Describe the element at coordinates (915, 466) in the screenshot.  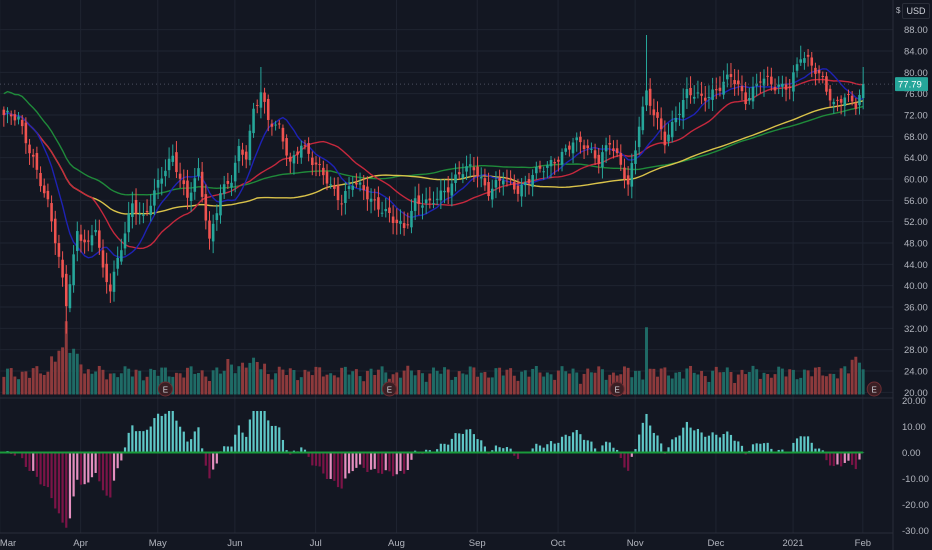
I see `oscillator-axis: 20.00 10.00 0.00 -10.00 -20.00 -30.00` at that location.